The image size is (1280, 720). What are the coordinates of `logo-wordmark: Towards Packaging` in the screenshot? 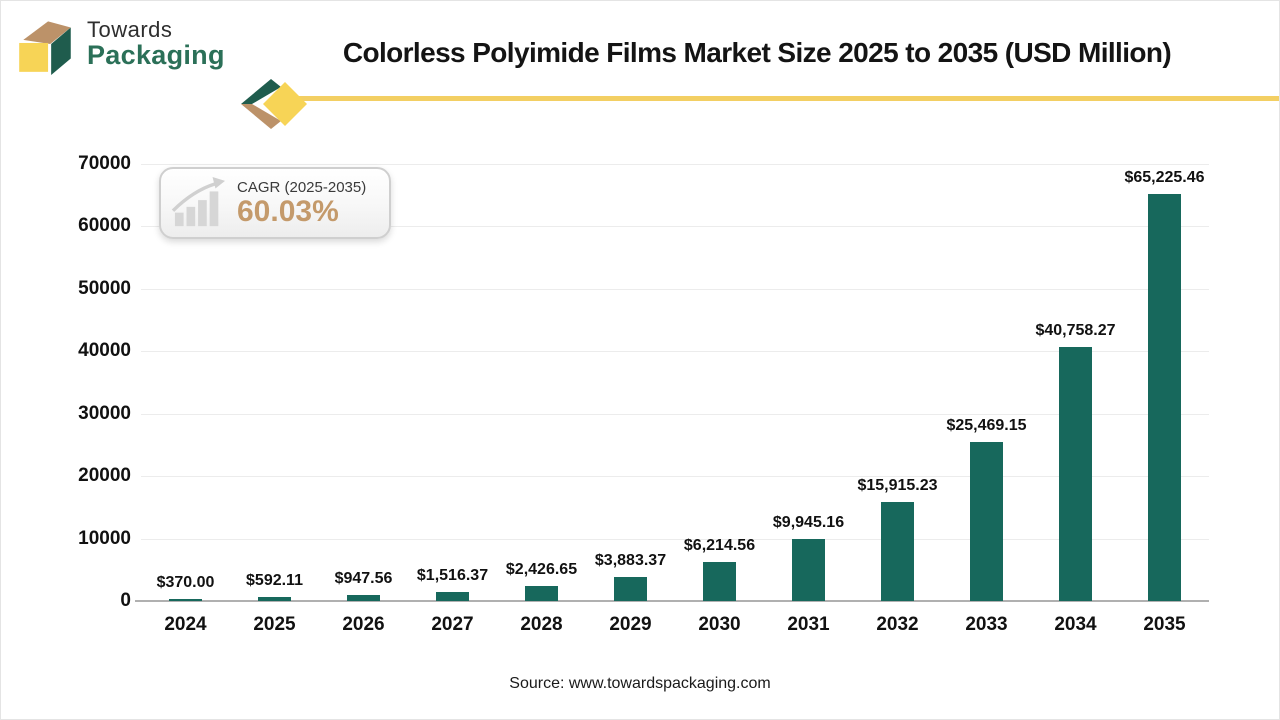 It's located at (156, 44).